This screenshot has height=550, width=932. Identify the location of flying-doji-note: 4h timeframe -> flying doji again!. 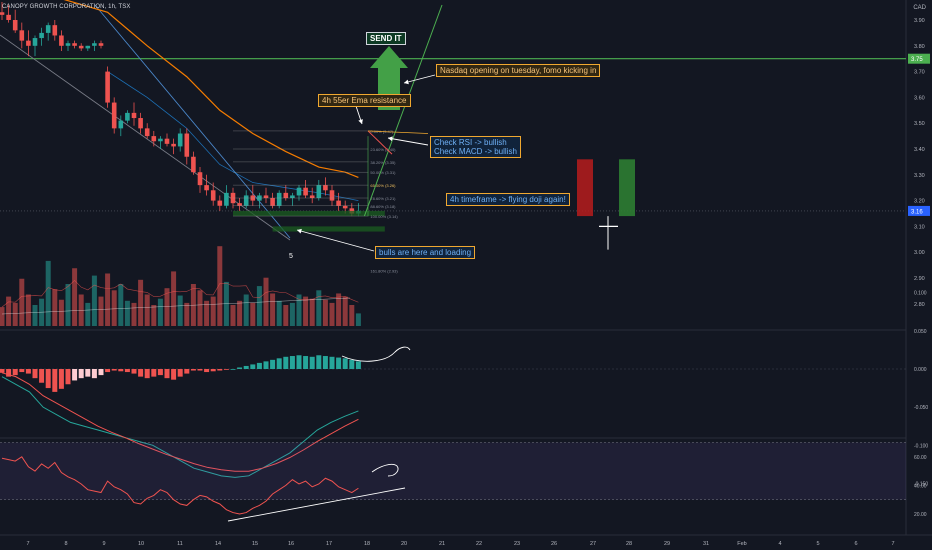
(508, 199).